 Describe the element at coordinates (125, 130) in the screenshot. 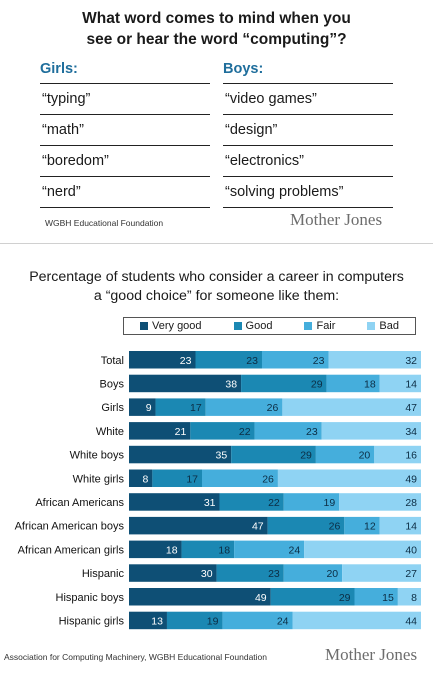

I see `girls-word: “math”` at that location.